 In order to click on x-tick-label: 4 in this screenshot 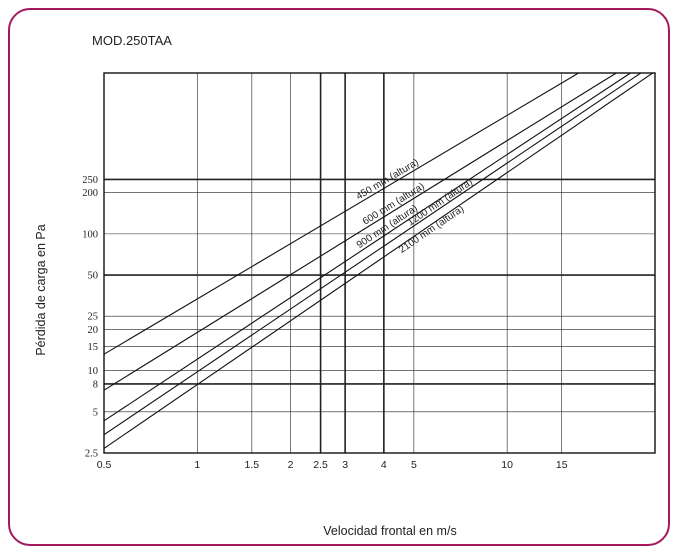, I will do `click(384, 465)`.